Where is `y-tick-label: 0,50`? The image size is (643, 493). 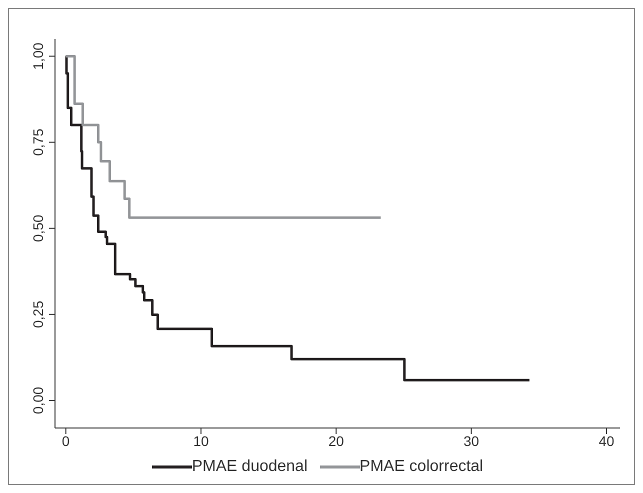
y-tick-label: 0,50 is located at coordinates (38, 228).